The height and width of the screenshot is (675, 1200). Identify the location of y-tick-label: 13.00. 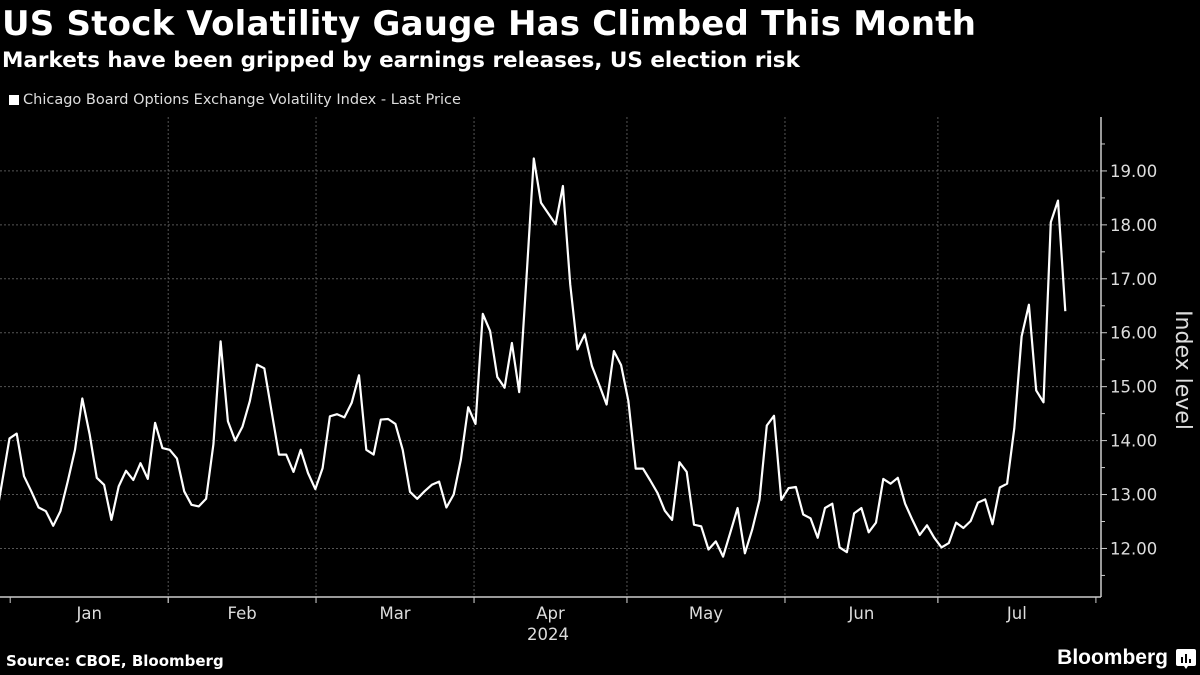
(1133, 495).